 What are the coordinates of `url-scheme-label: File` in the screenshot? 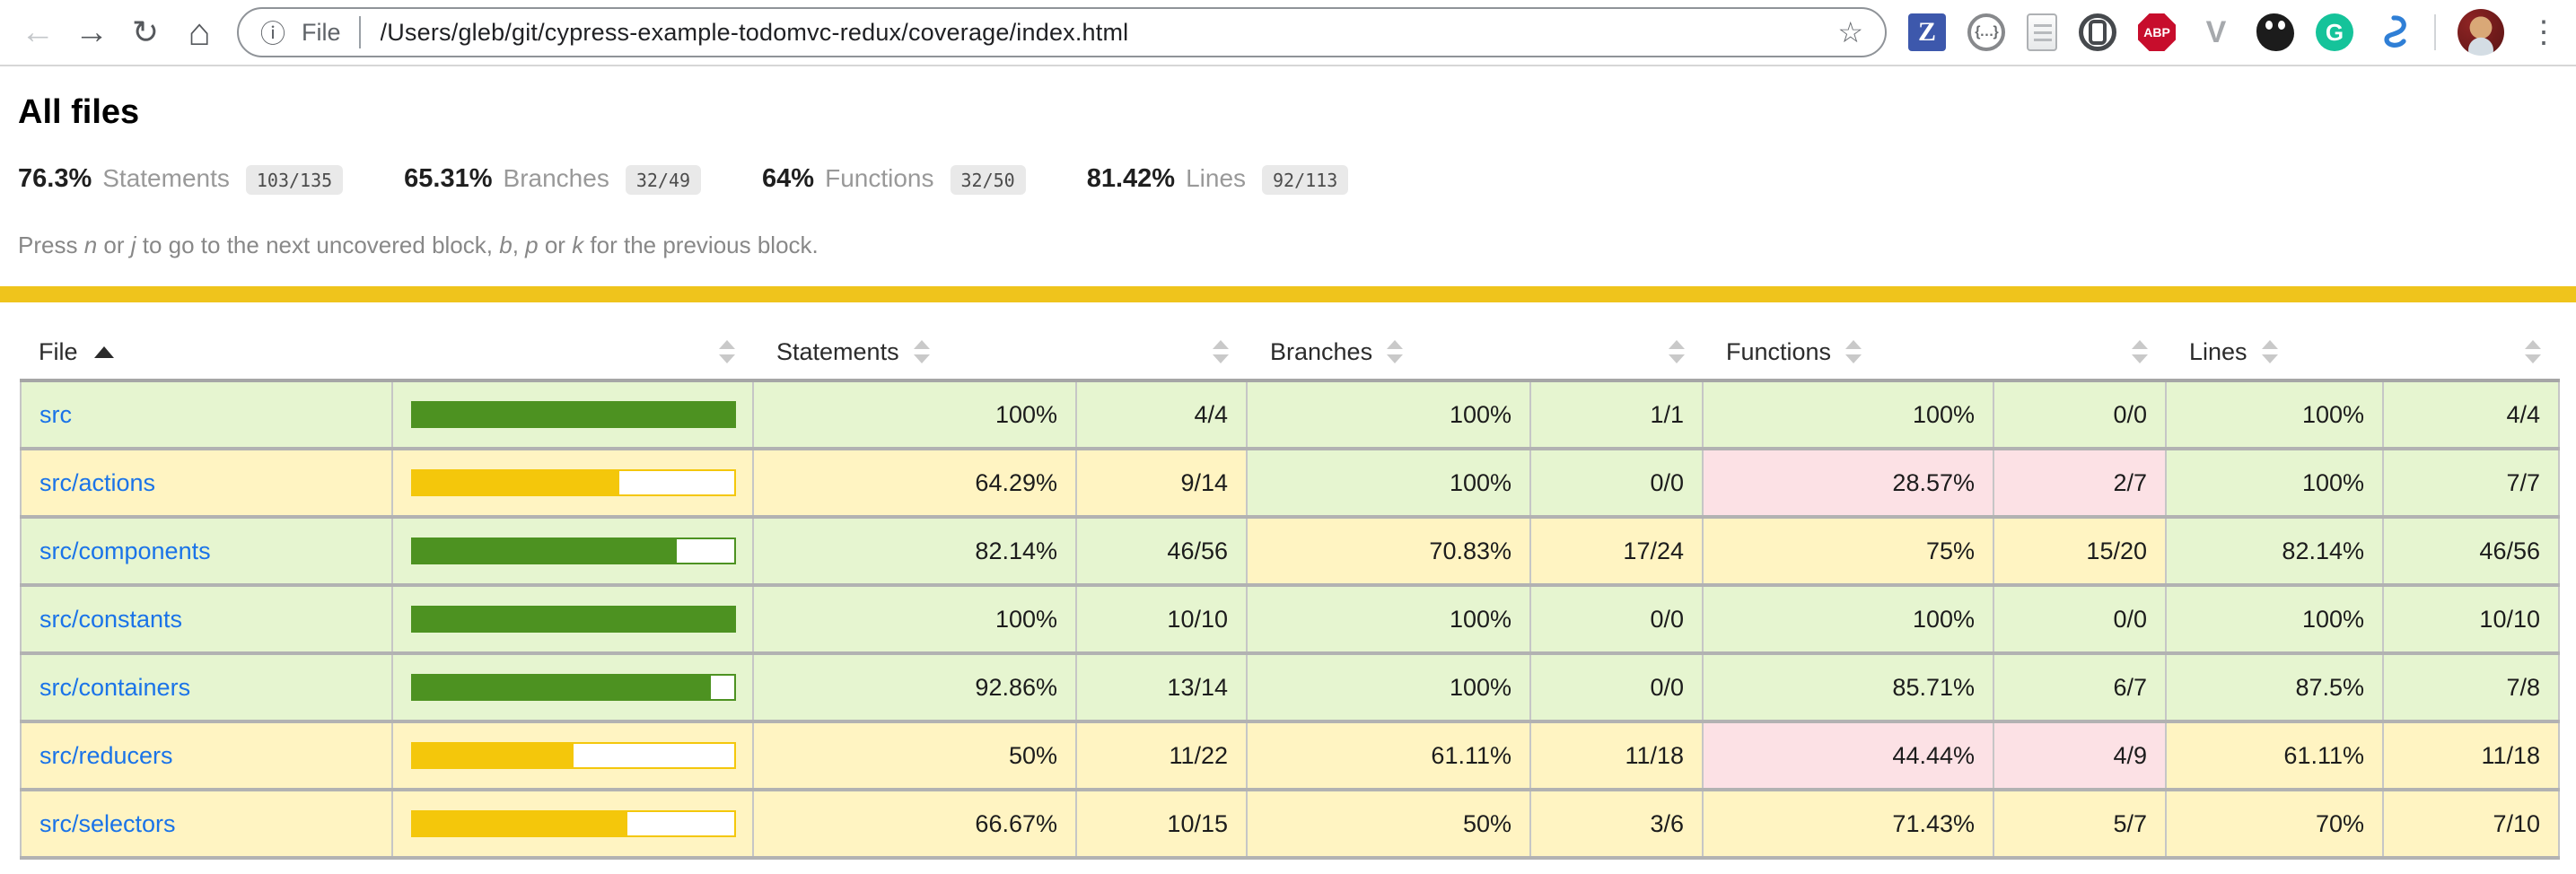 It's located at (321, 32).